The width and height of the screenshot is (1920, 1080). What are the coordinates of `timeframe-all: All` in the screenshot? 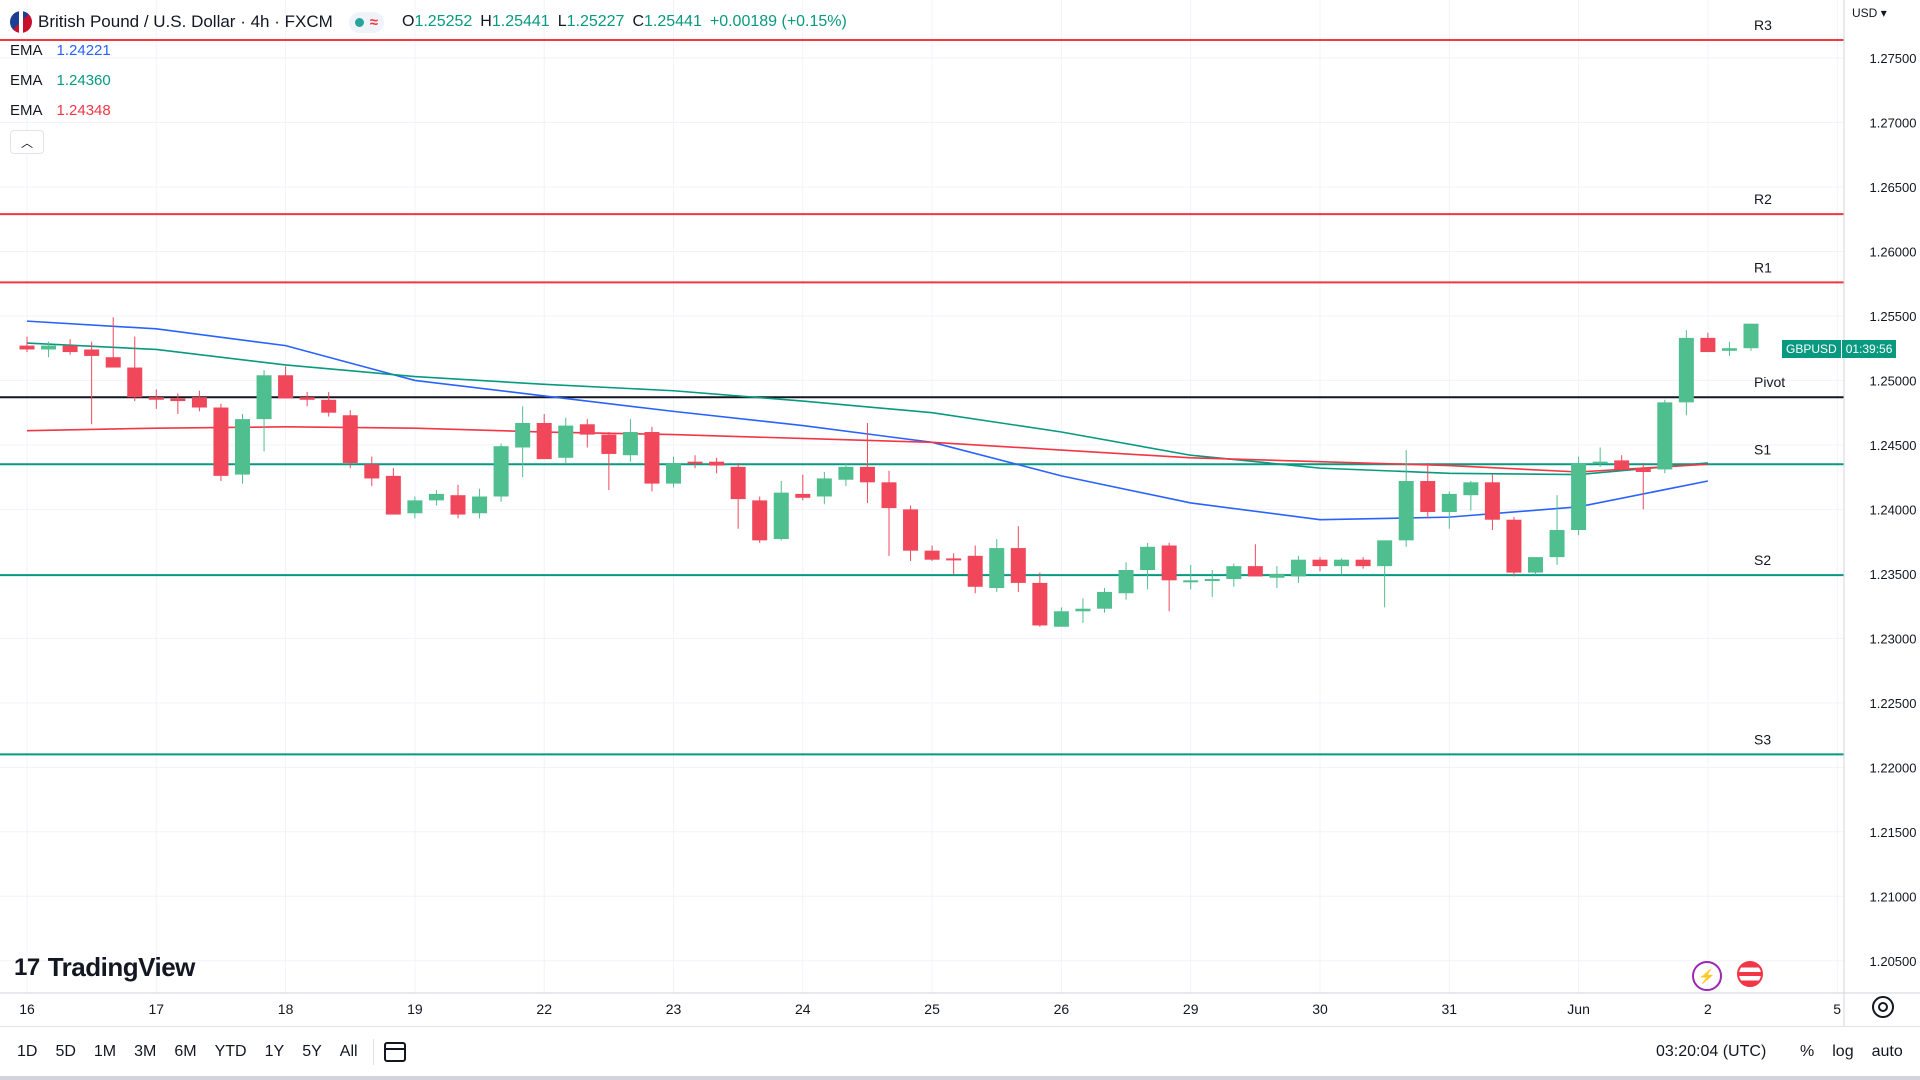 It's located at (348, 1051).